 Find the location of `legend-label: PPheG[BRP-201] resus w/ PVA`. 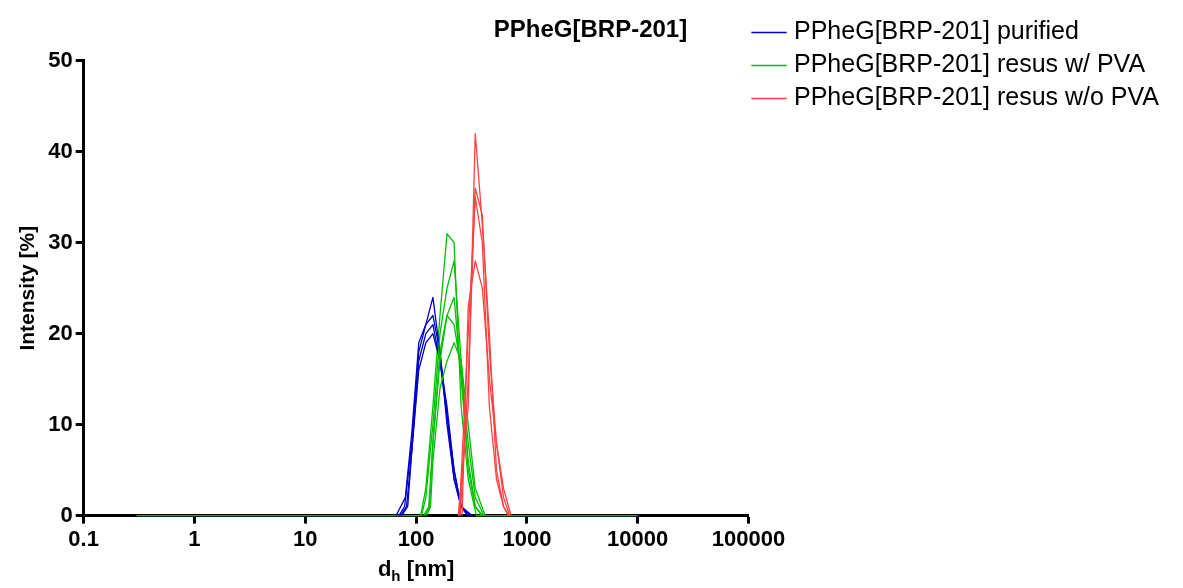

legend-label: PPheG[BRP-201] resus w/ PVA is located at coordinates (970, 63).